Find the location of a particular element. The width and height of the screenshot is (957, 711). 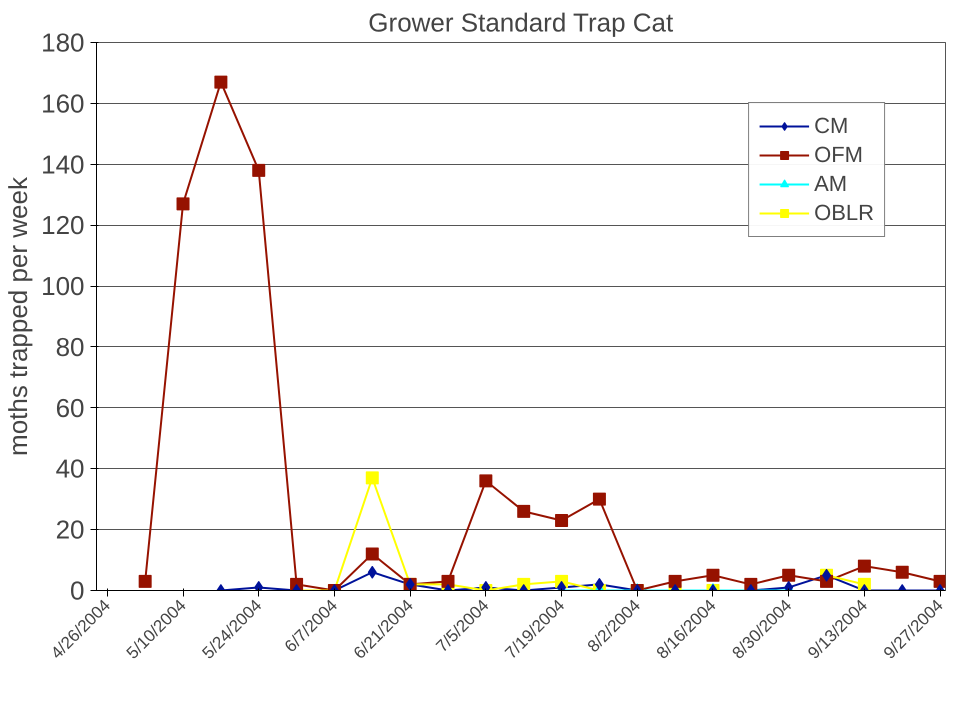

legend-label: AM is located at coordinates (831, 184).